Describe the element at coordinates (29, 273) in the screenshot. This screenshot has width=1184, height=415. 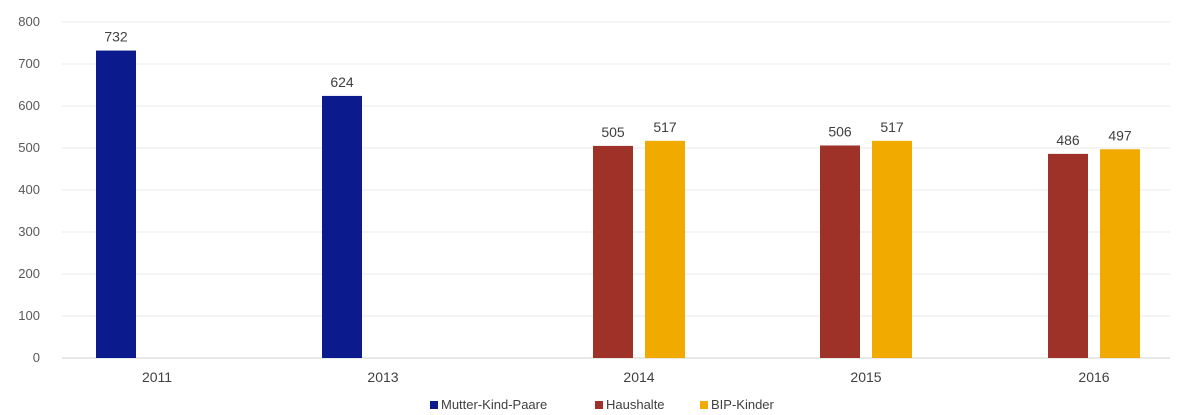
I see `y-tick-label: 200` at that location.